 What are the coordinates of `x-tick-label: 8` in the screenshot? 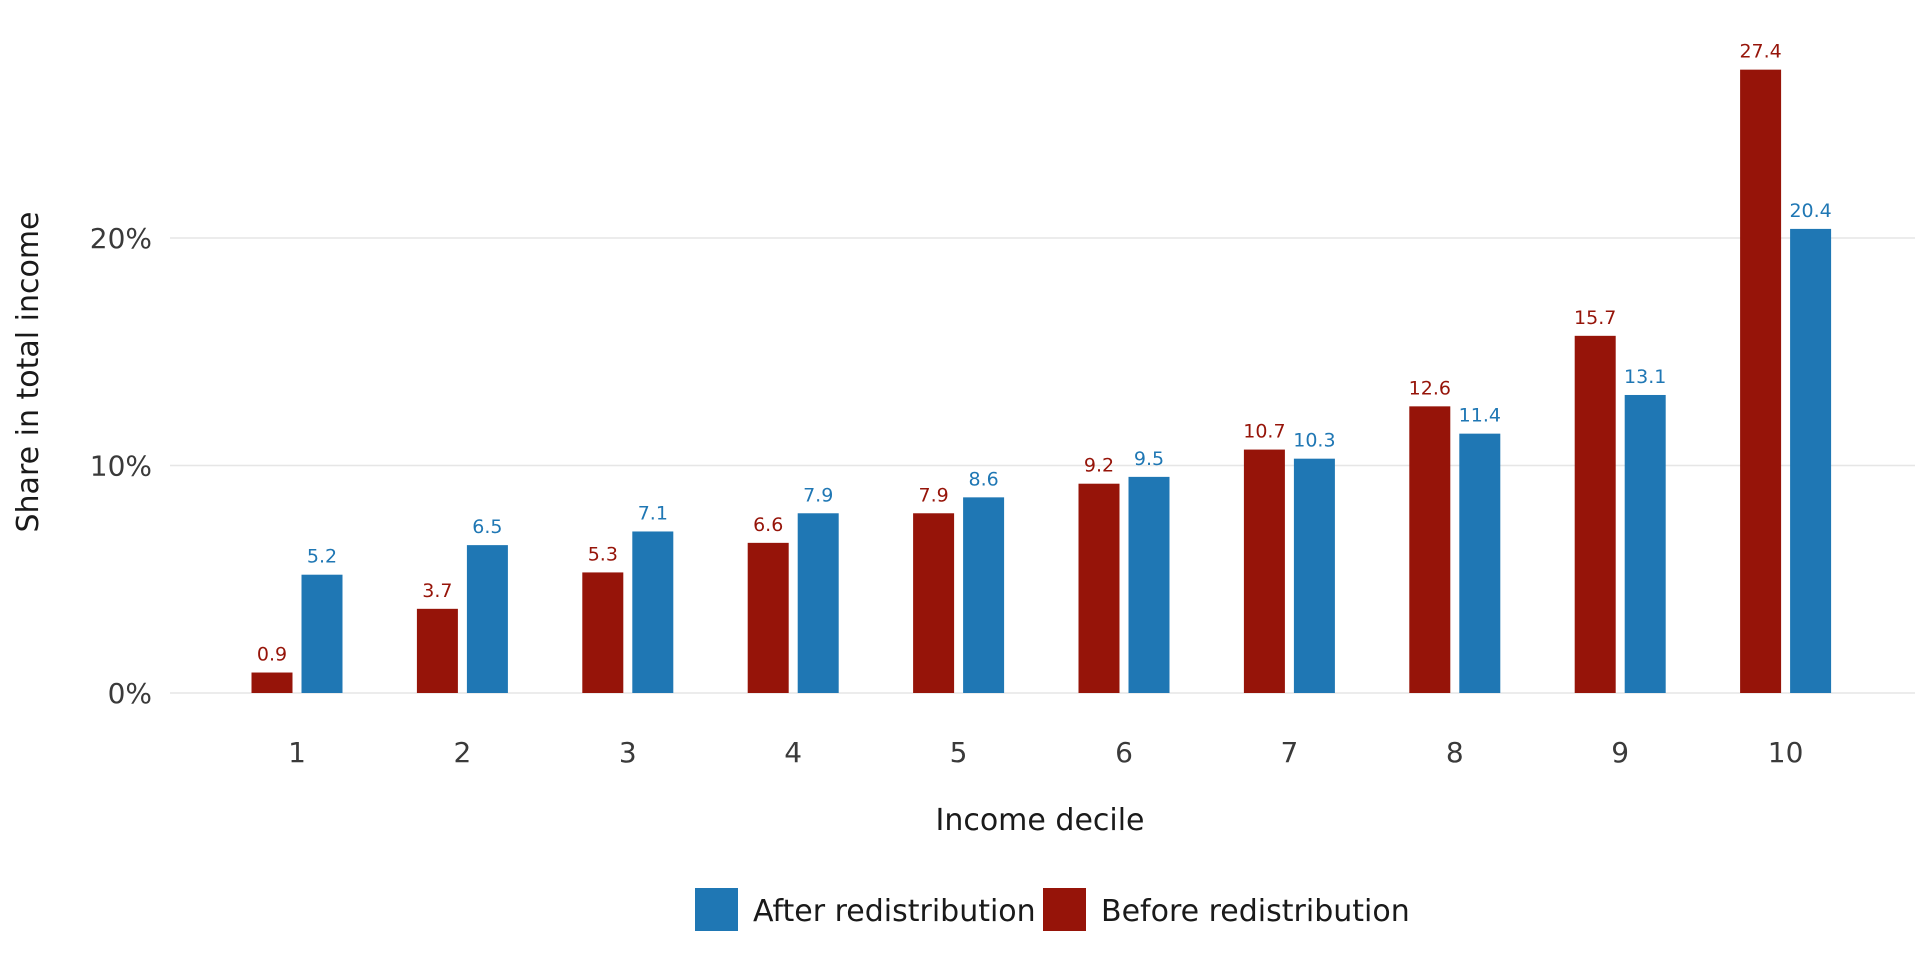 It's located at (1455, 752).